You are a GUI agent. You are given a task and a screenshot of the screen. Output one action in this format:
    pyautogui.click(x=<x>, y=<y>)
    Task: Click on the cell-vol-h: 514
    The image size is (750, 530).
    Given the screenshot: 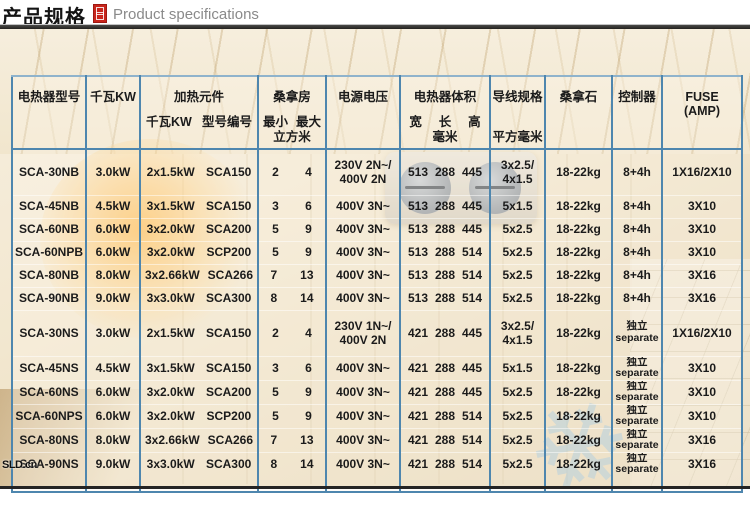 What is the action you would take?
    pyautogui.click(x=471, y=298)
    